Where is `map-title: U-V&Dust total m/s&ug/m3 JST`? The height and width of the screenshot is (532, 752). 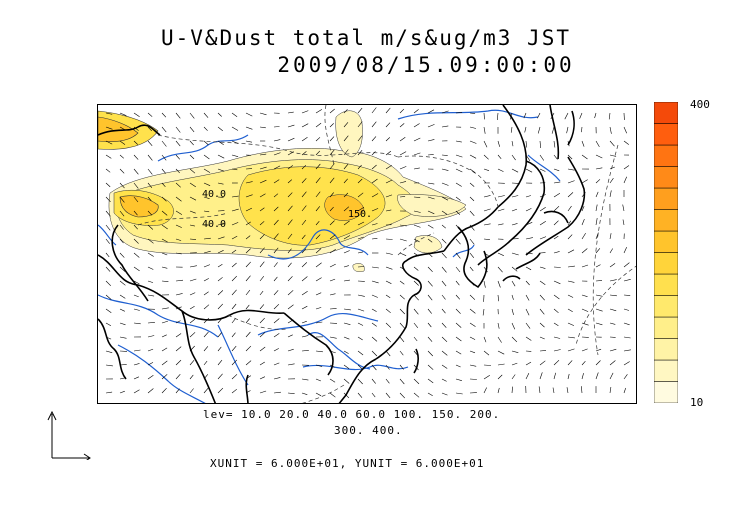
map-title: U-V&Dust total m/s&ug/m3 JST is located at coordinates (365, 38).